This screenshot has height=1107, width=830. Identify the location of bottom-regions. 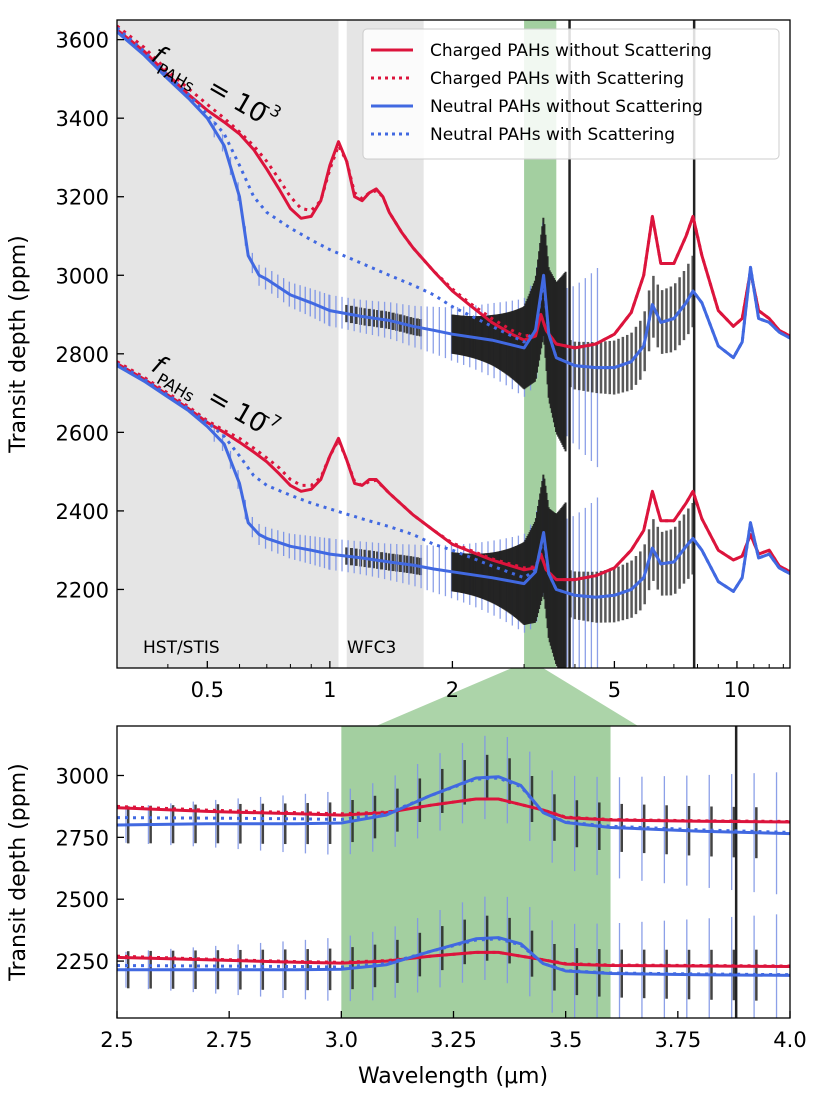
(476, 872).